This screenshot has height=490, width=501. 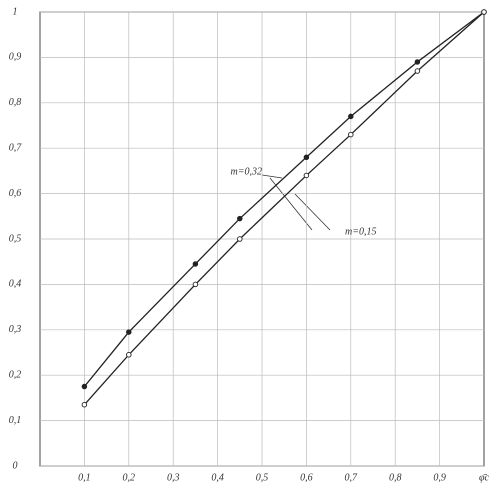 I want to click on x-tick-label: 0,1, so click(x=84, y=477).